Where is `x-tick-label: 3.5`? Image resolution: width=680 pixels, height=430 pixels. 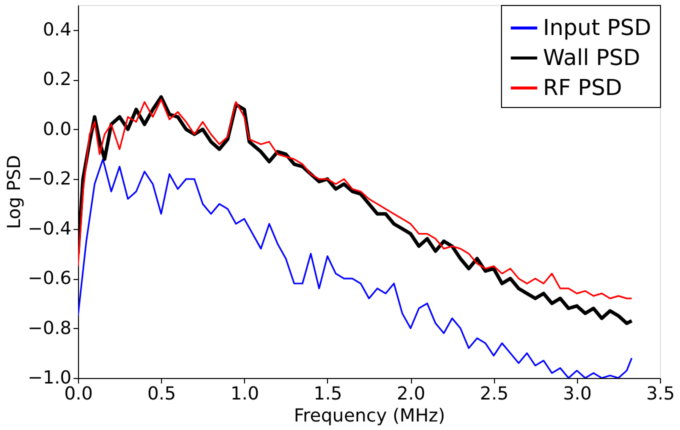
x-tick-label: 3.5 is located at coordinates (660, 394).